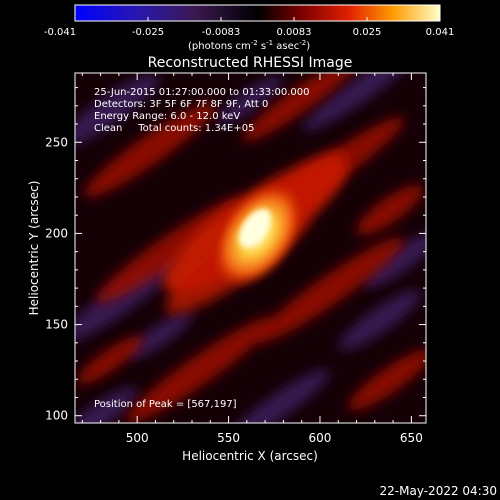 This screenshot has width=500, height=500. I want to click on colorbar-tick-label: -0.0083, so click(221, 32).